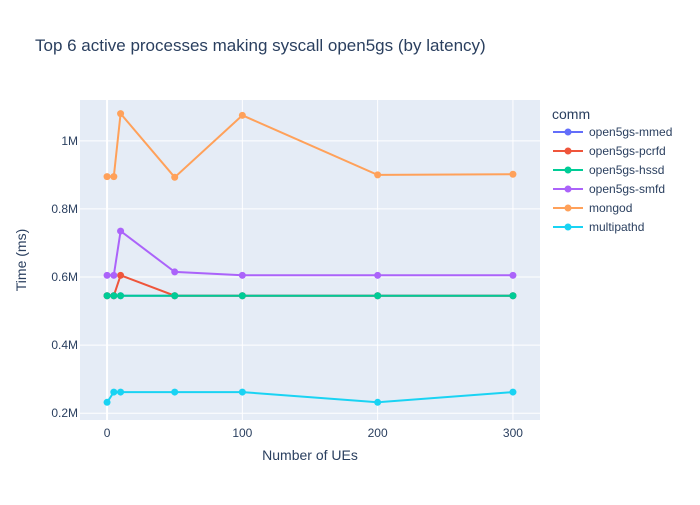 This screenshot has height=505, width=700. I want to click on legend-title: comm, so click(571, 114).